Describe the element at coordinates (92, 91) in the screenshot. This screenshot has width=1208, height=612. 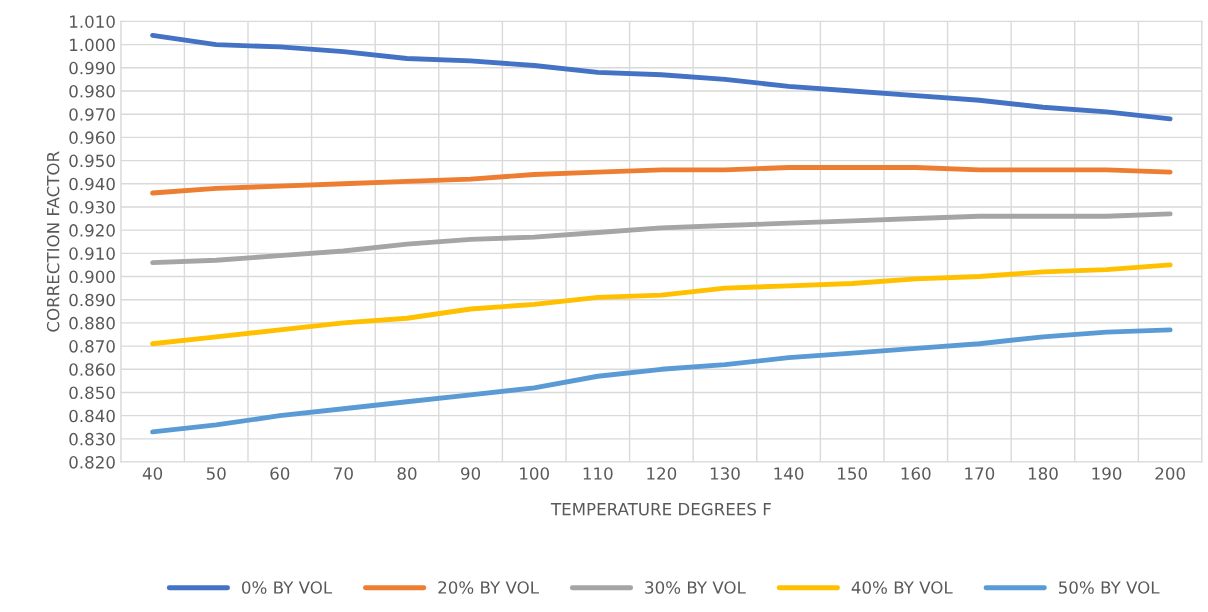
I see `y-tick-label: 0.980` at that location.